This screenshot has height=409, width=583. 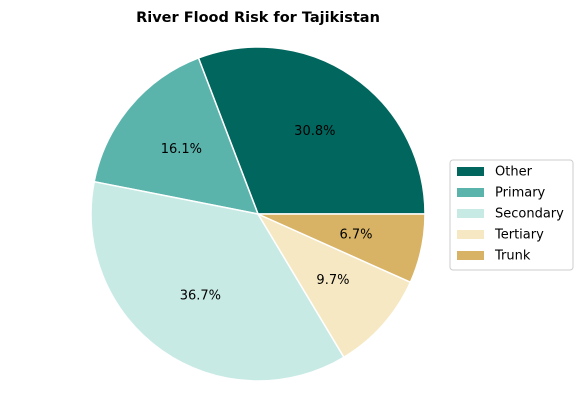 I want to click on legend-swatch-secondary, so click(x=470, y=213).